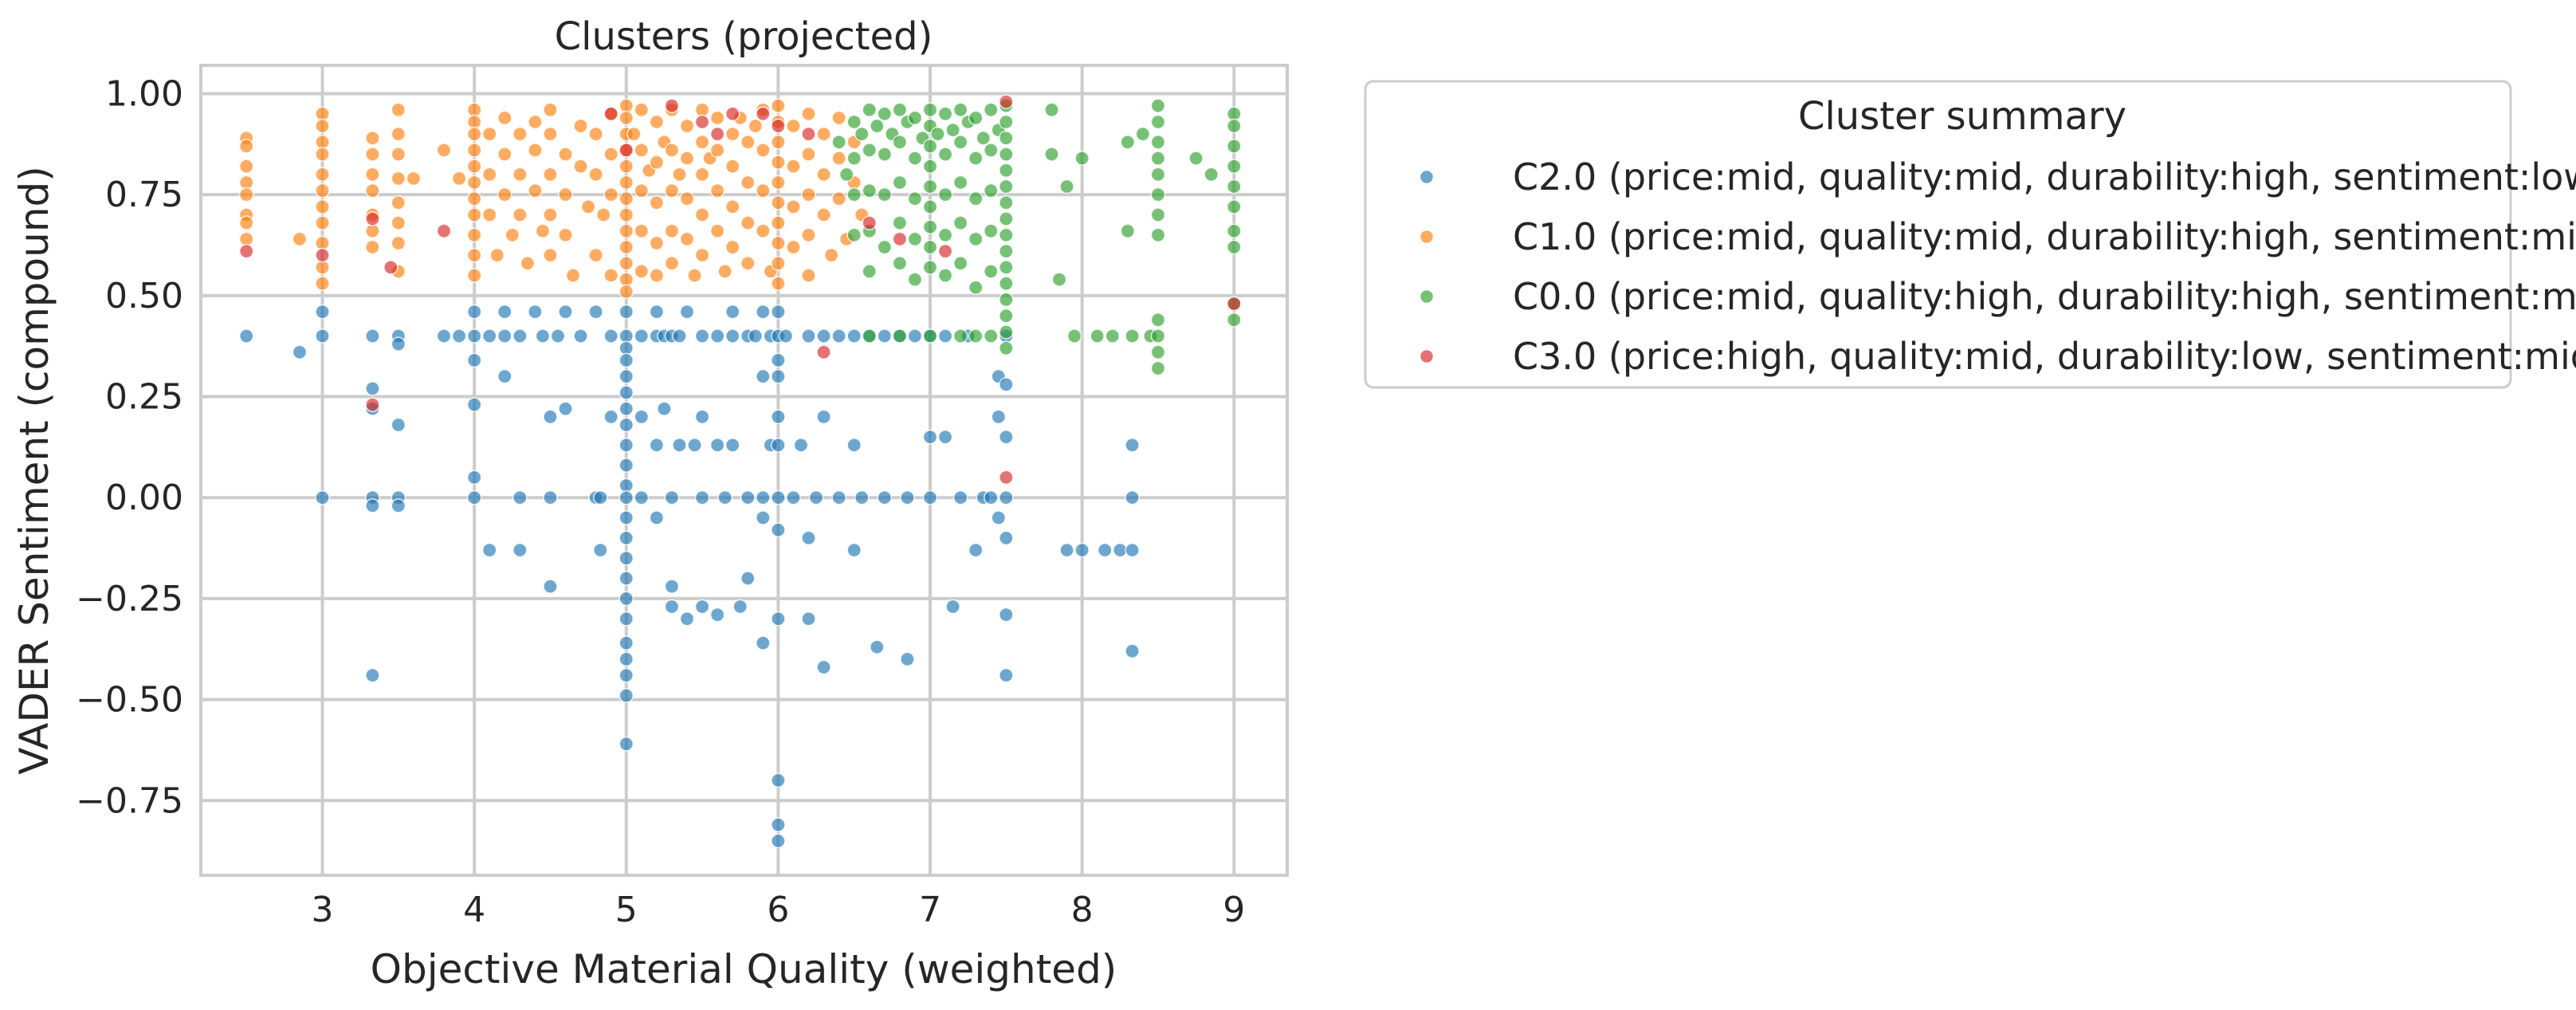 This screenshot has width=2576, height=1010. I want to click on y-tick-label: 0.00, so click(144, 497).